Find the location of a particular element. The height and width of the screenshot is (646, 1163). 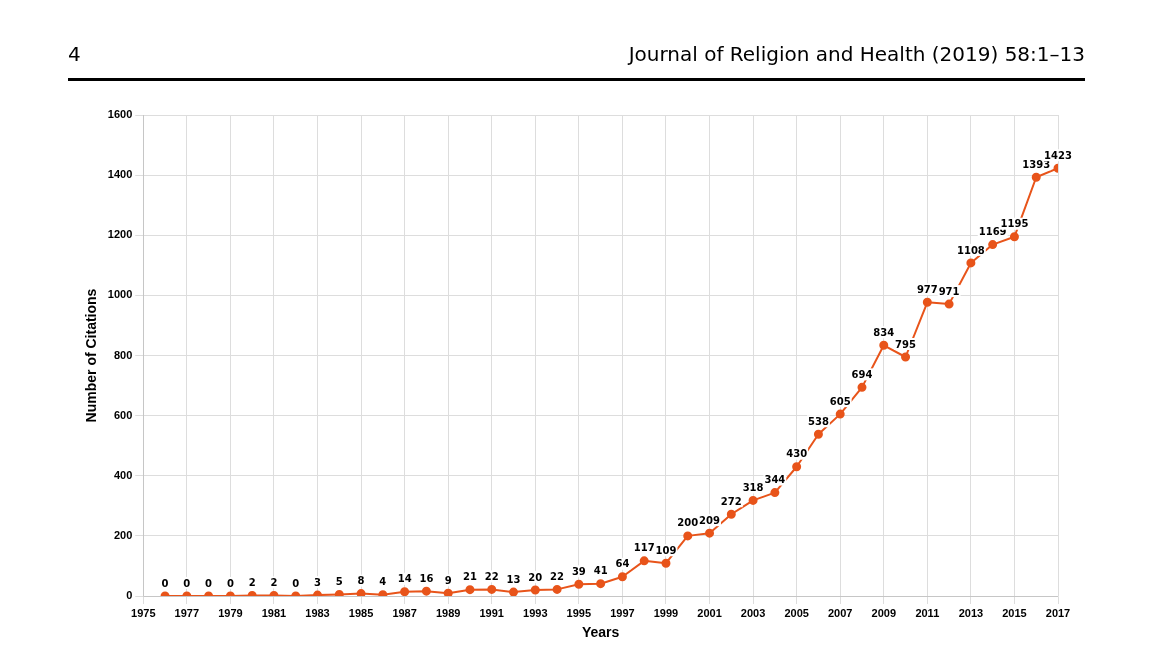

x-tick-label: 2001 is located at coordinates (709, 612).